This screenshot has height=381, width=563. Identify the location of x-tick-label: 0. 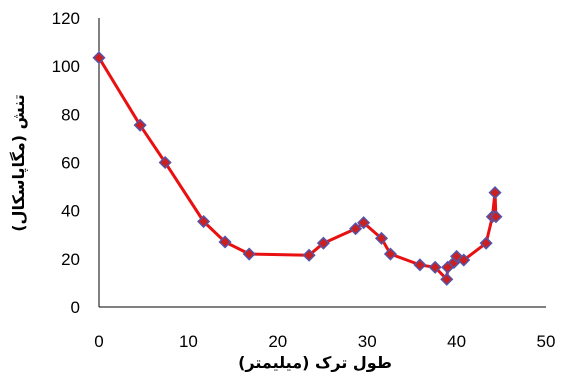
(98, 341).